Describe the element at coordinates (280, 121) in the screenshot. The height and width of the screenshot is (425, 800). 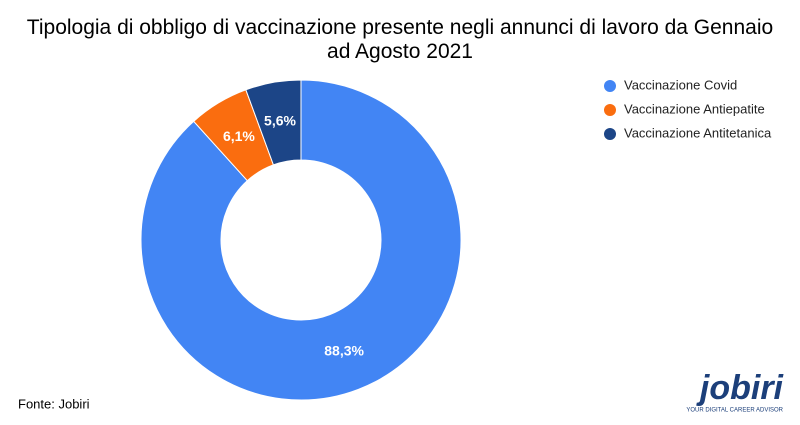
I see `data-label: 5,6%` at that location.